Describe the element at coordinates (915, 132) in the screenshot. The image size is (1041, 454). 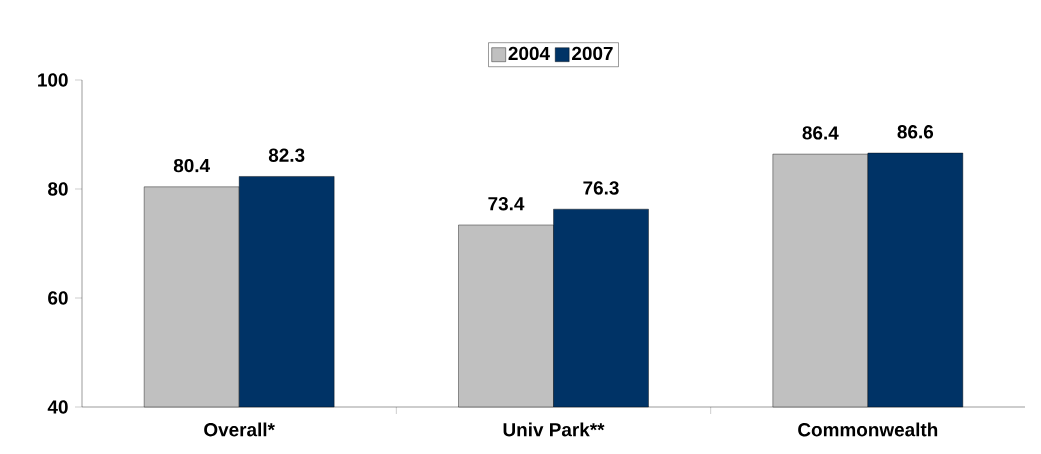
I see `data-label: 86.6` at that location.